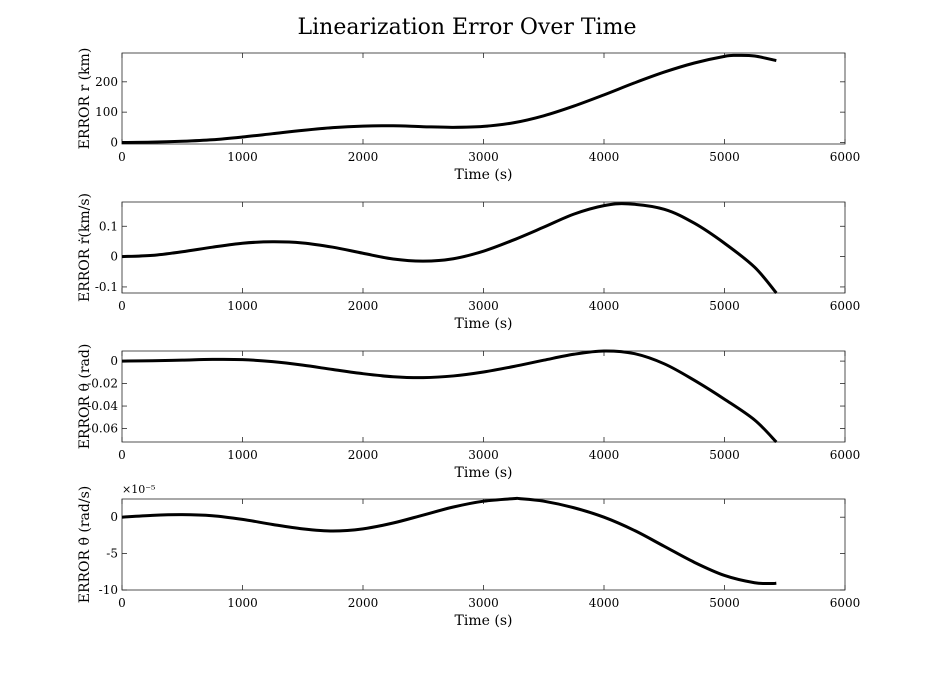 The width and height of the screenshot is (935, 683). Describe the element at coordinates (85, 99) in the screenshot. I see `y-axis-label: ERROR r (km)` at that location.